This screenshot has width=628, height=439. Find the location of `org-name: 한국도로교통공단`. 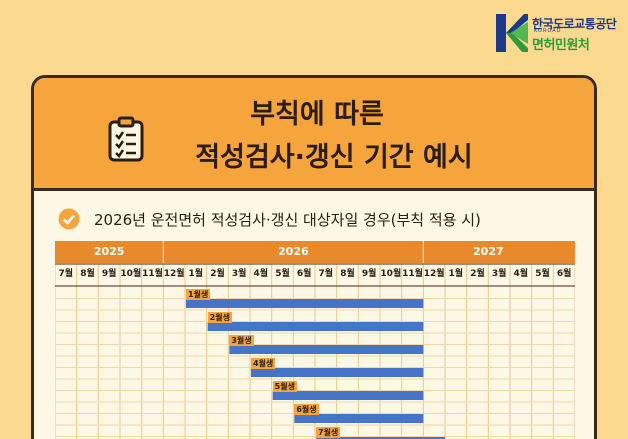

org-name: 한국도로교통공단 is located at coordinates (574, 24).